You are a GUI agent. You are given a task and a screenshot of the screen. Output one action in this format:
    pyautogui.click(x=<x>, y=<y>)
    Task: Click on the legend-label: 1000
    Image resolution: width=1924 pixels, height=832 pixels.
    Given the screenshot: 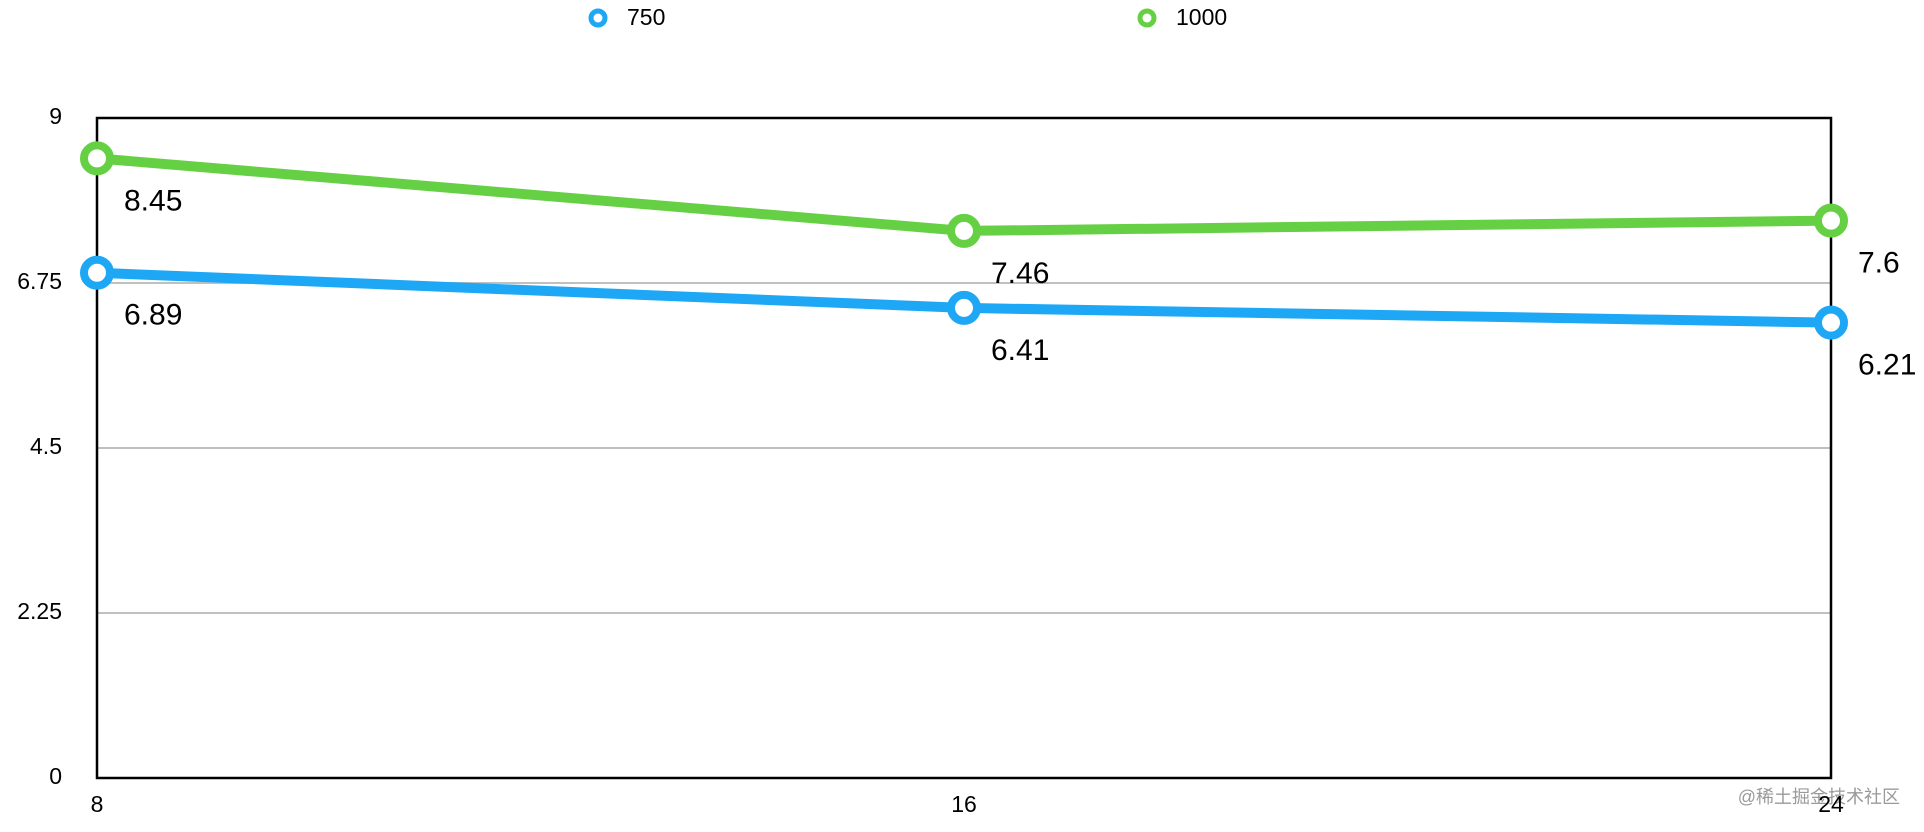 What is the action you would take?
    pyautogui.click(x=1201, y=17)
    